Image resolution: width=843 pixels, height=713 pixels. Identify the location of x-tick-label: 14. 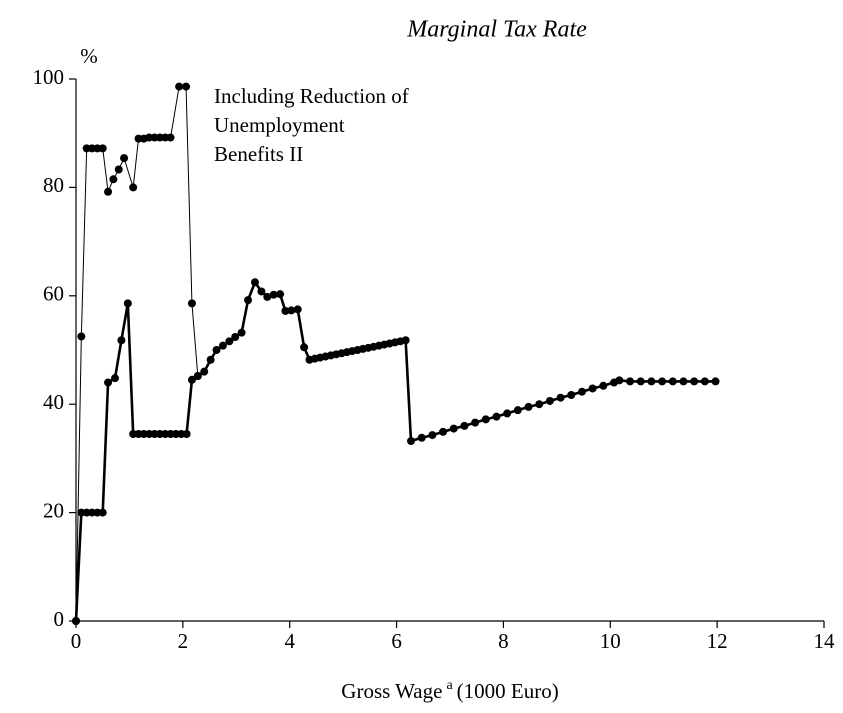
(825, 641).